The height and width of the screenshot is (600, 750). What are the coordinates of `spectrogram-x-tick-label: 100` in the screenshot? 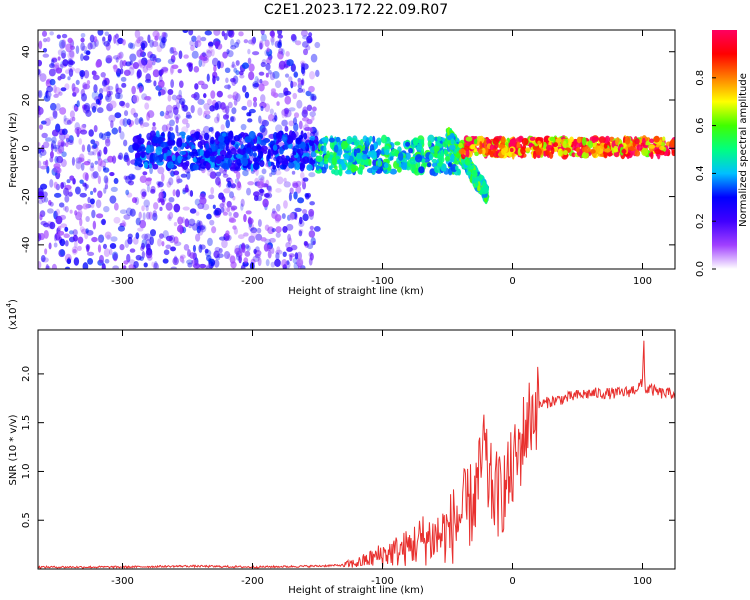 It's located at (642, 281).